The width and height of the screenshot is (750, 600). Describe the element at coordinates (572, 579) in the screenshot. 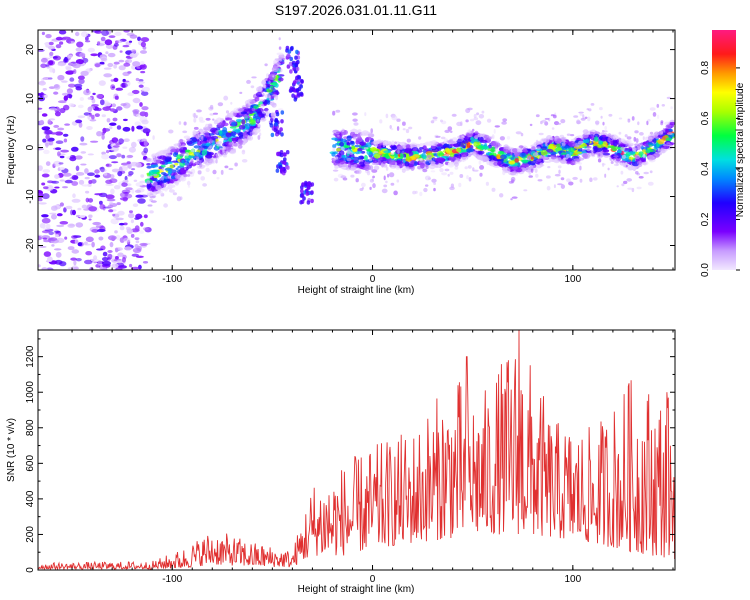

I see `snr-x-tick-label: 100` at that location.